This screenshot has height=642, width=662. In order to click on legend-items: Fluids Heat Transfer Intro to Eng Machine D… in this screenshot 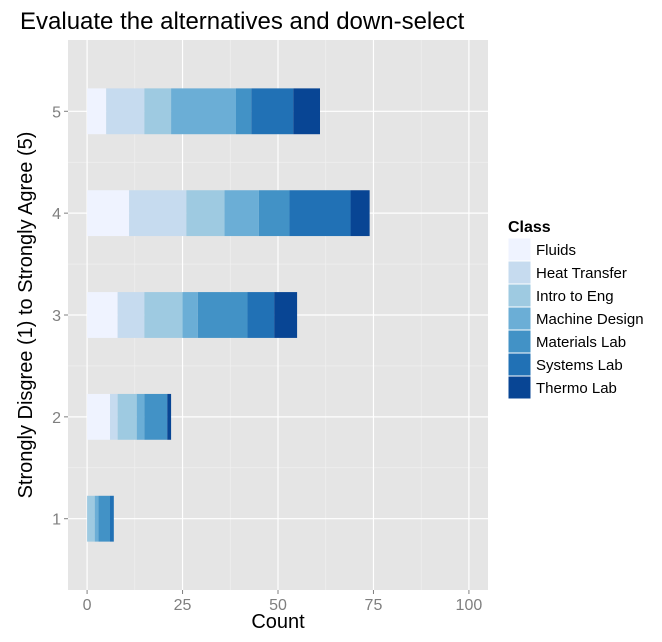, I will do `click(575, 318)`.